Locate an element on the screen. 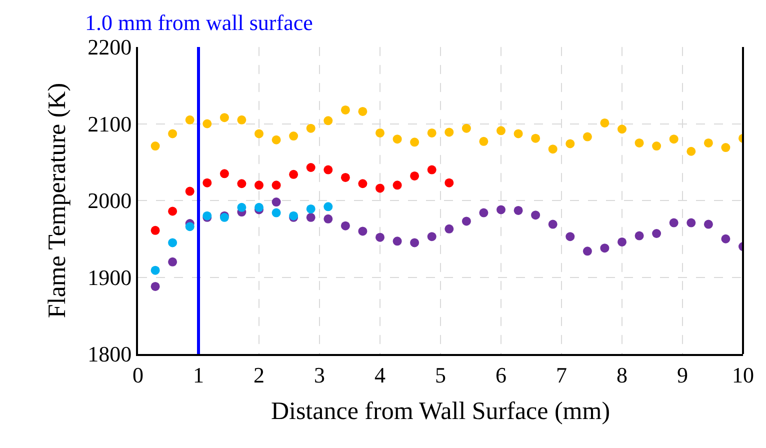  ref-line-label: 1.0 mm from wall surface is located at coordinates (199, 22).